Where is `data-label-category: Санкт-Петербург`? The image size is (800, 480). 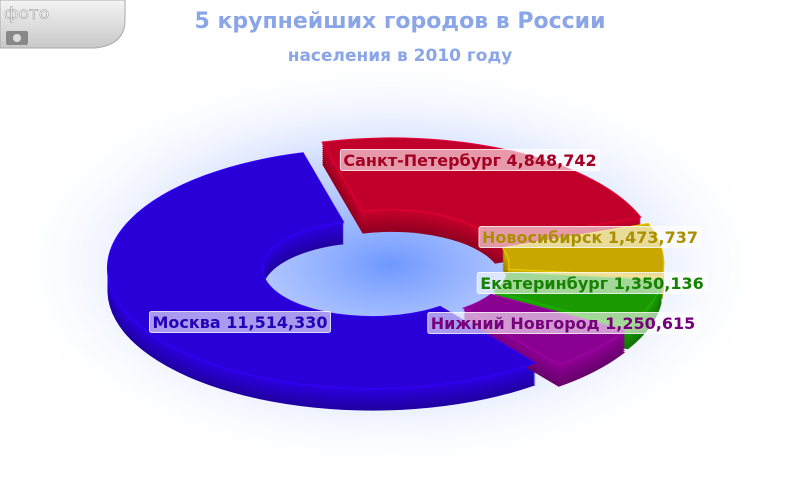 data-label-category: Санкт-Петербург is located at coordinates (422, 160).